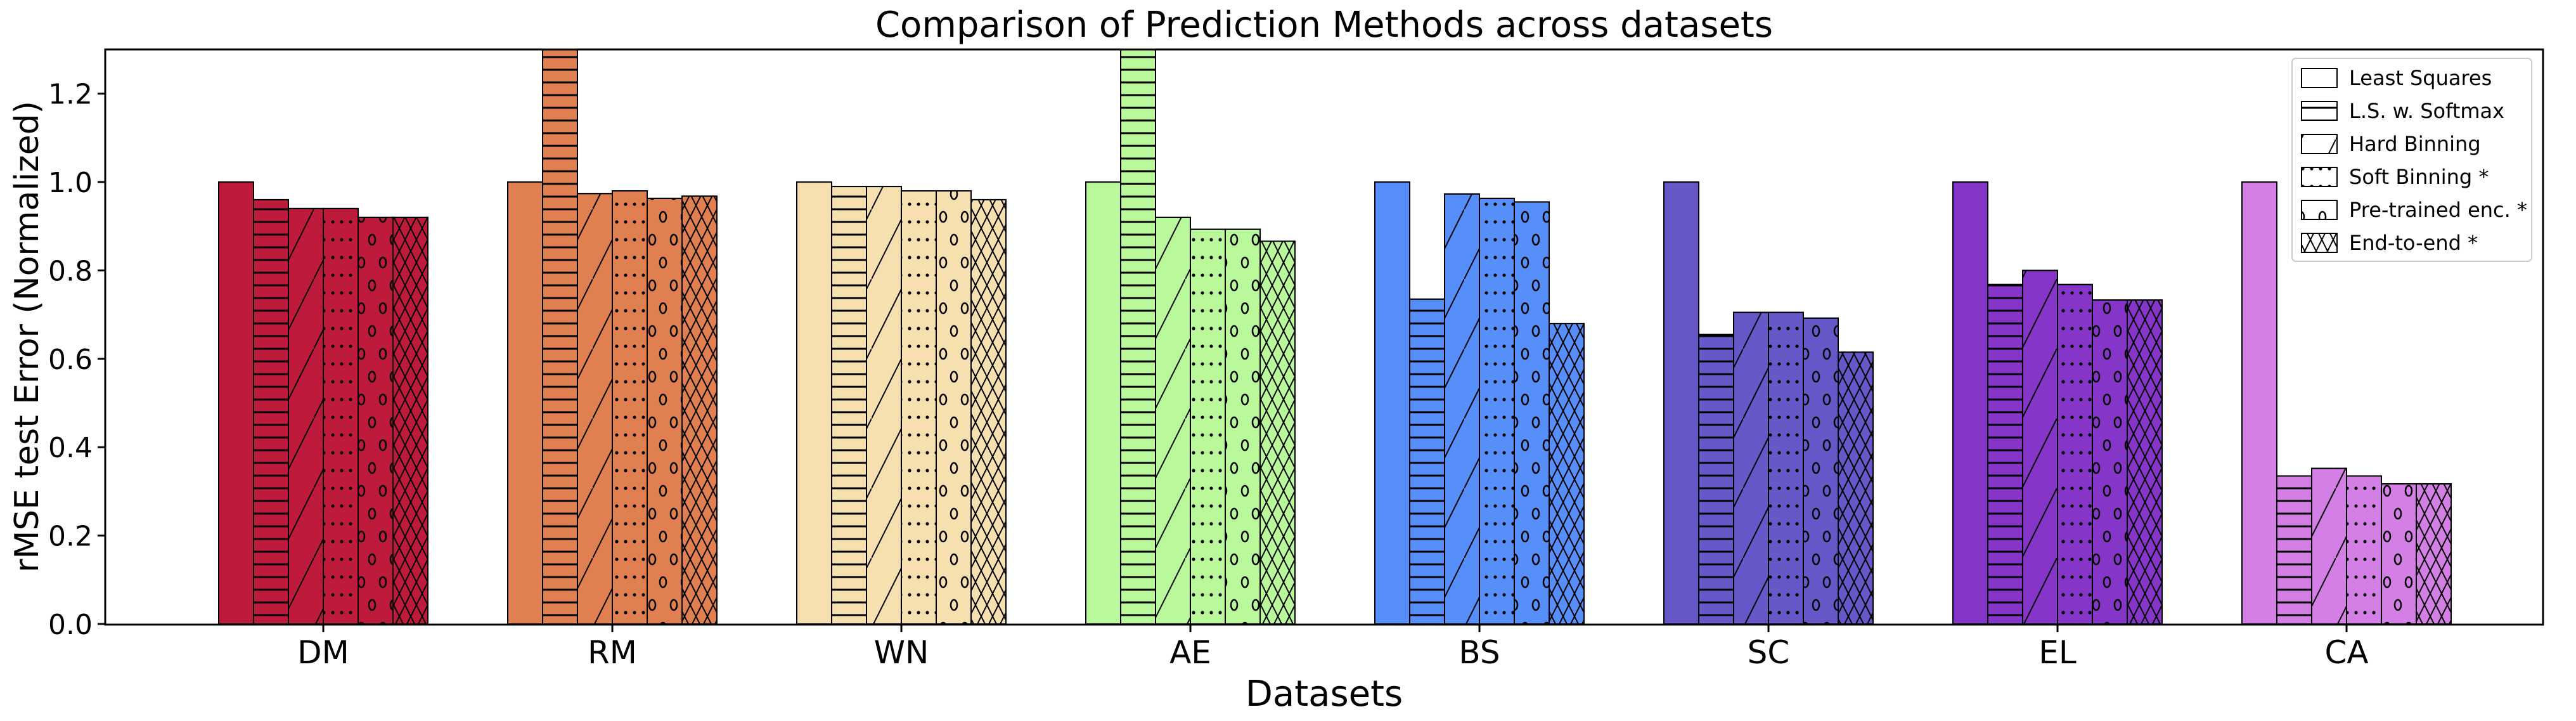 This screenshot has width=2576, height=721. I want to click on bar-BS-least-squares, so click(1392, 403).